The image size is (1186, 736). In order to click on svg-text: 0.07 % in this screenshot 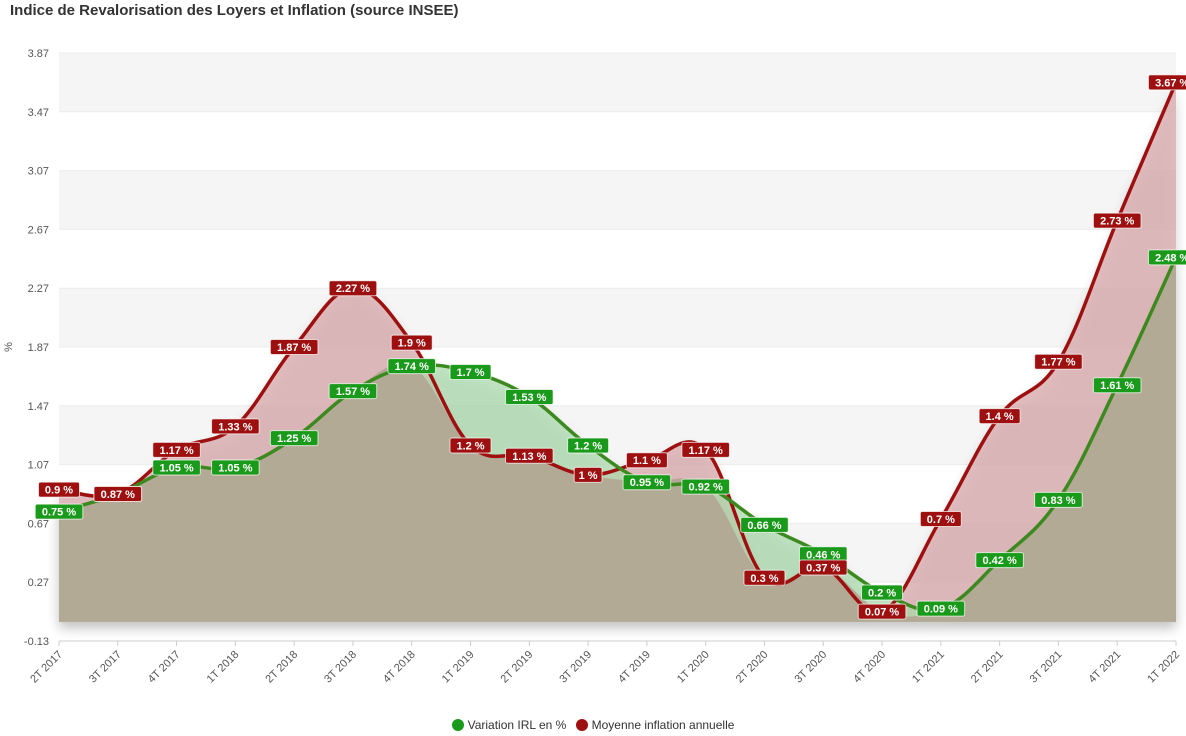, I will do `click(882, 613)`.